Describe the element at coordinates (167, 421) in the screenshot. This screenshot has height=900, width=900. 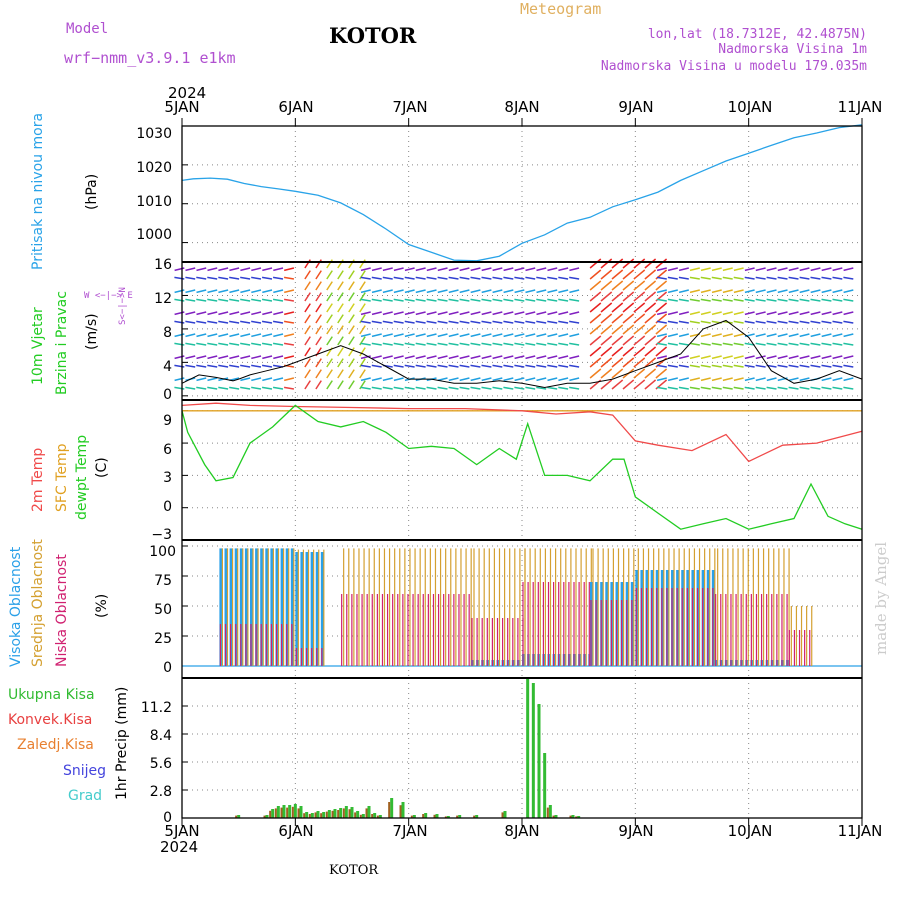
I see `temp-ytick: 9` at that location.